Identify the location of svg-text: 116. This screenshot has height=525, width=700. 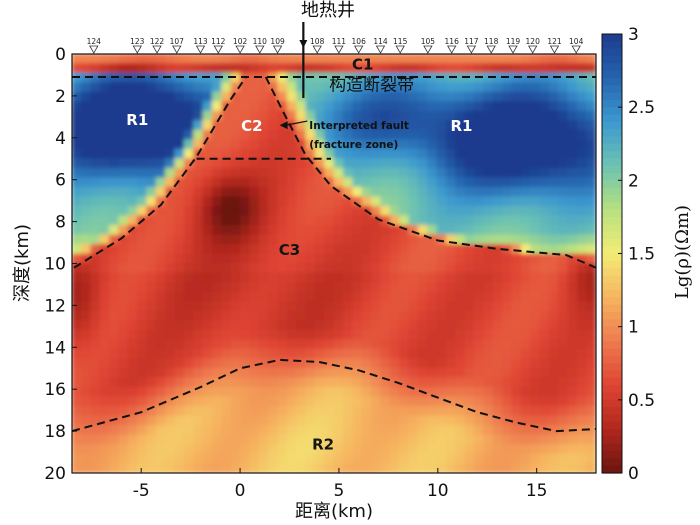
(452, 41).